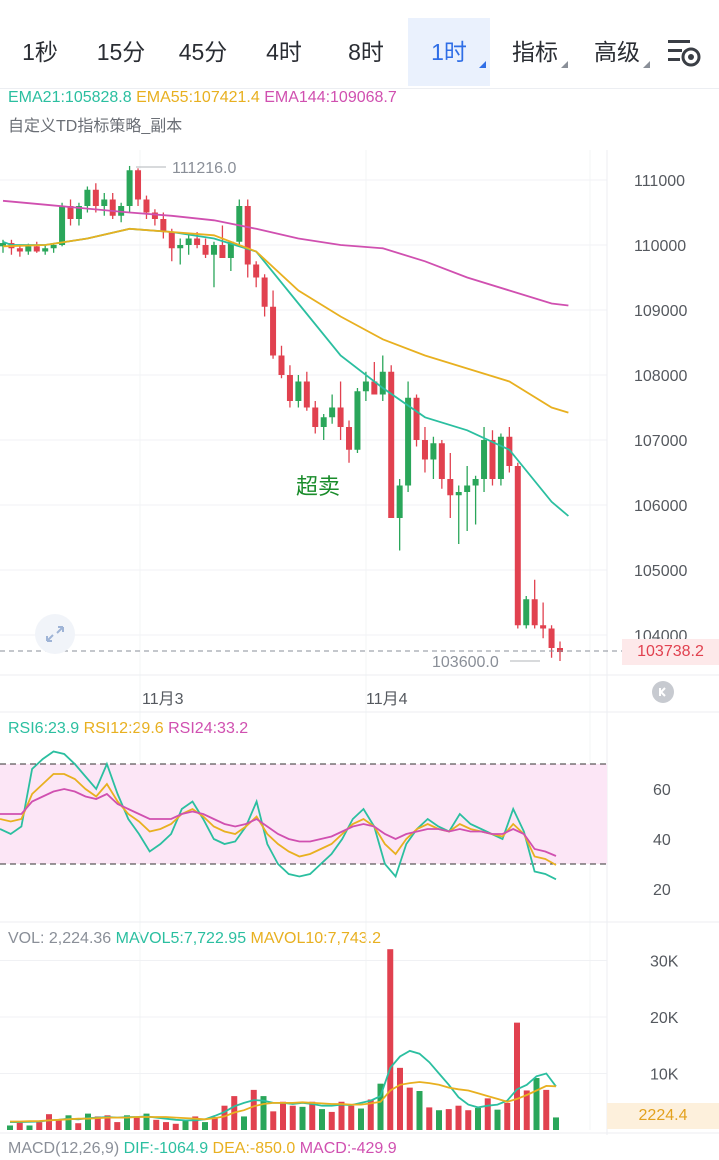 The height and width of the screenshot is (1160, 719). Describe the element at coordinates (664, 1075) in the screenshot. I see `volume-axis-label: 10K` at that location.